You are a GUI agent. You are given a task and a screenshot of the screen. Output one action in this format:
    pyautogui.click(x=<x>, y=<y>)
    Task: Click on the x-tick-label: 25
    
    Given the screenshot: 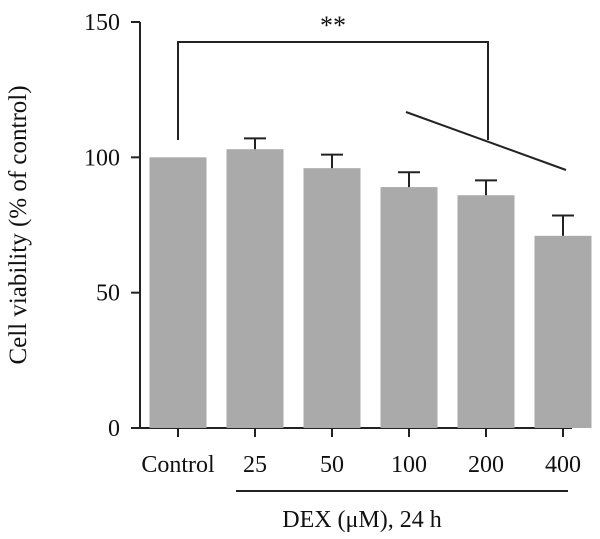 What is the action you would take?
    pyautogui.click(x=255, y=465)
    